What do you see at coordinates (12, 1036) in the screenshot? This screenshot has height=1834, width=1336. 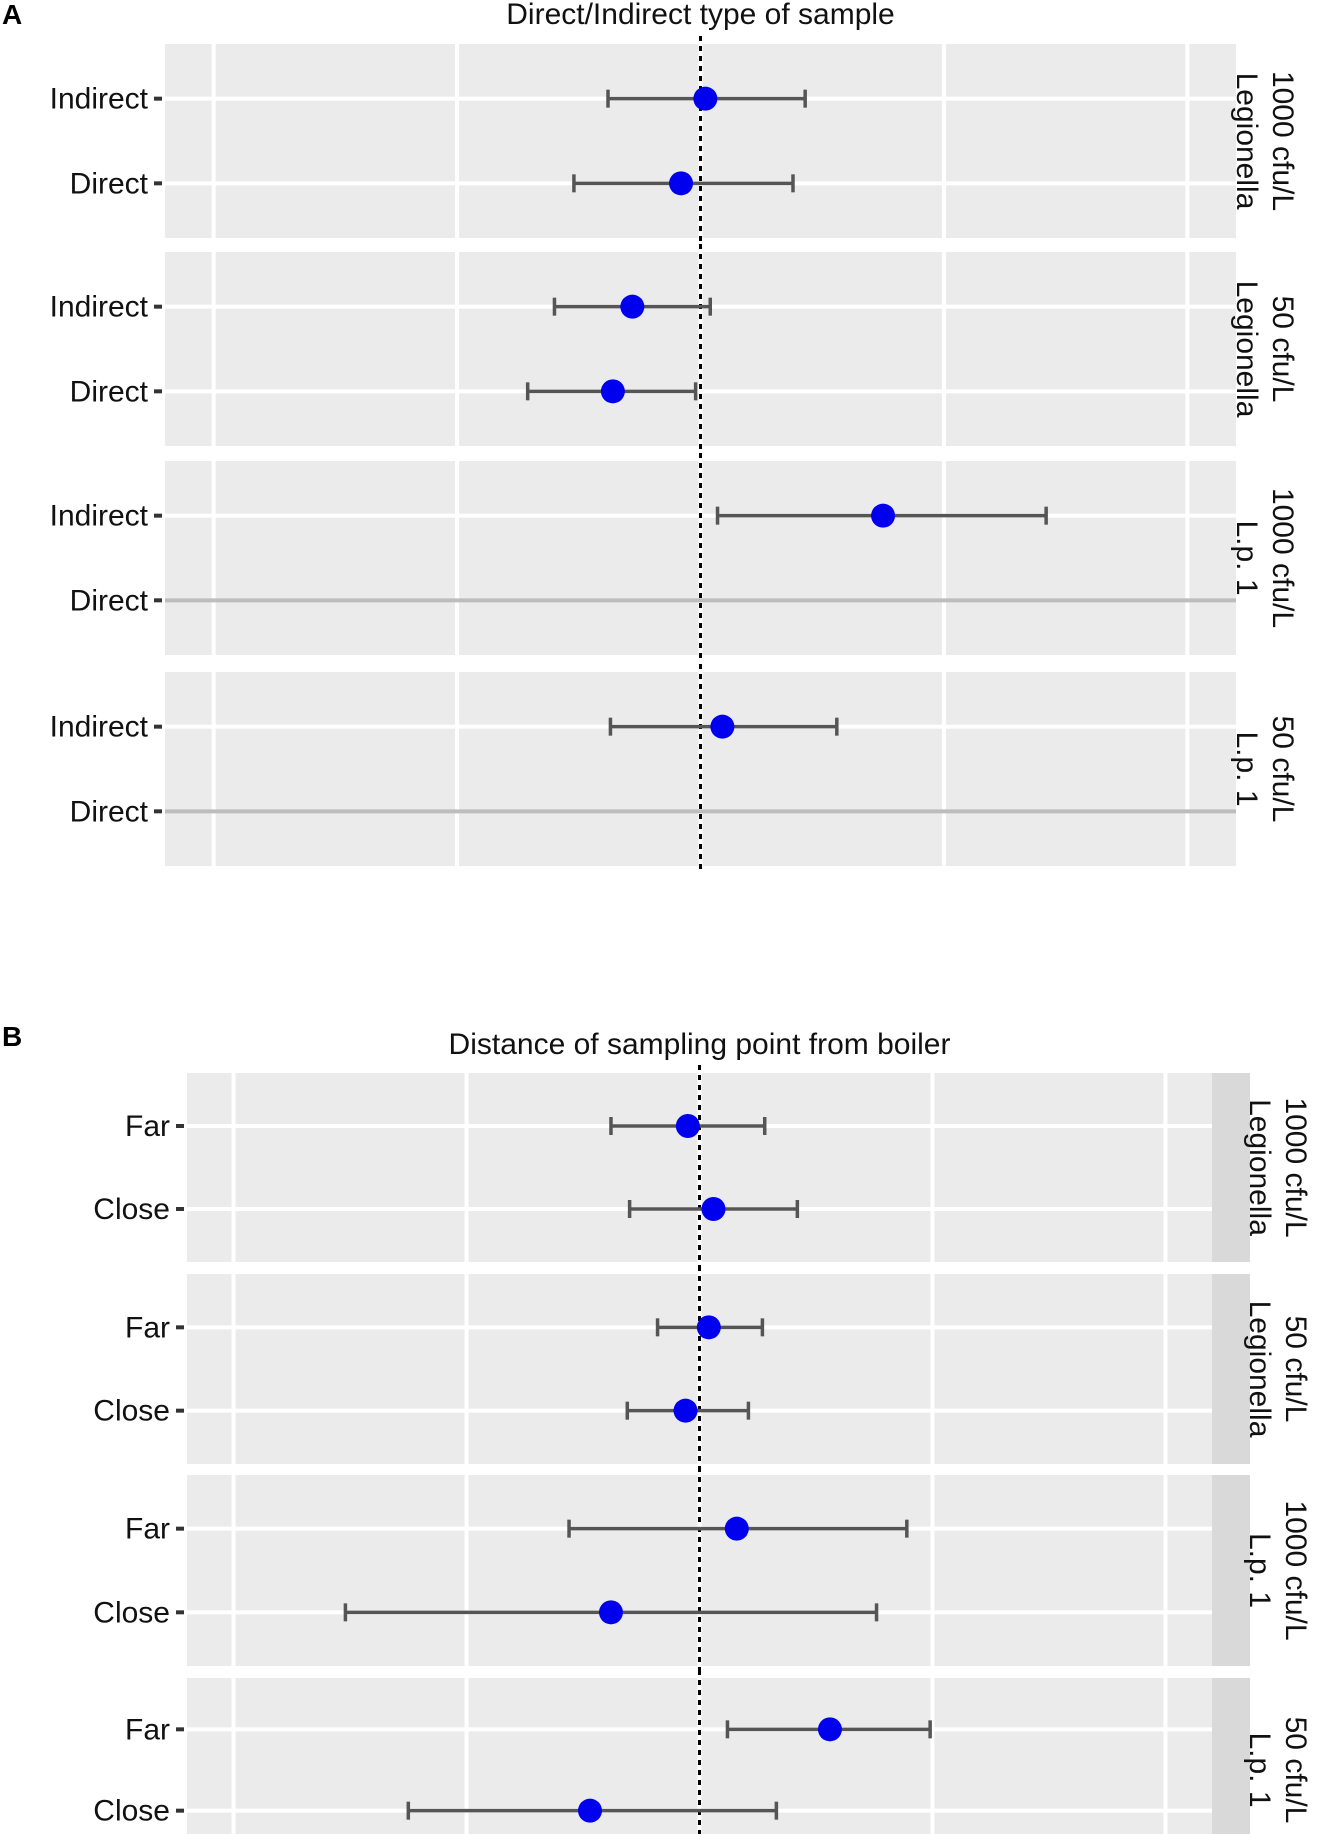 I see `panel-letter-b: B` at bounding box center [12, 1036].